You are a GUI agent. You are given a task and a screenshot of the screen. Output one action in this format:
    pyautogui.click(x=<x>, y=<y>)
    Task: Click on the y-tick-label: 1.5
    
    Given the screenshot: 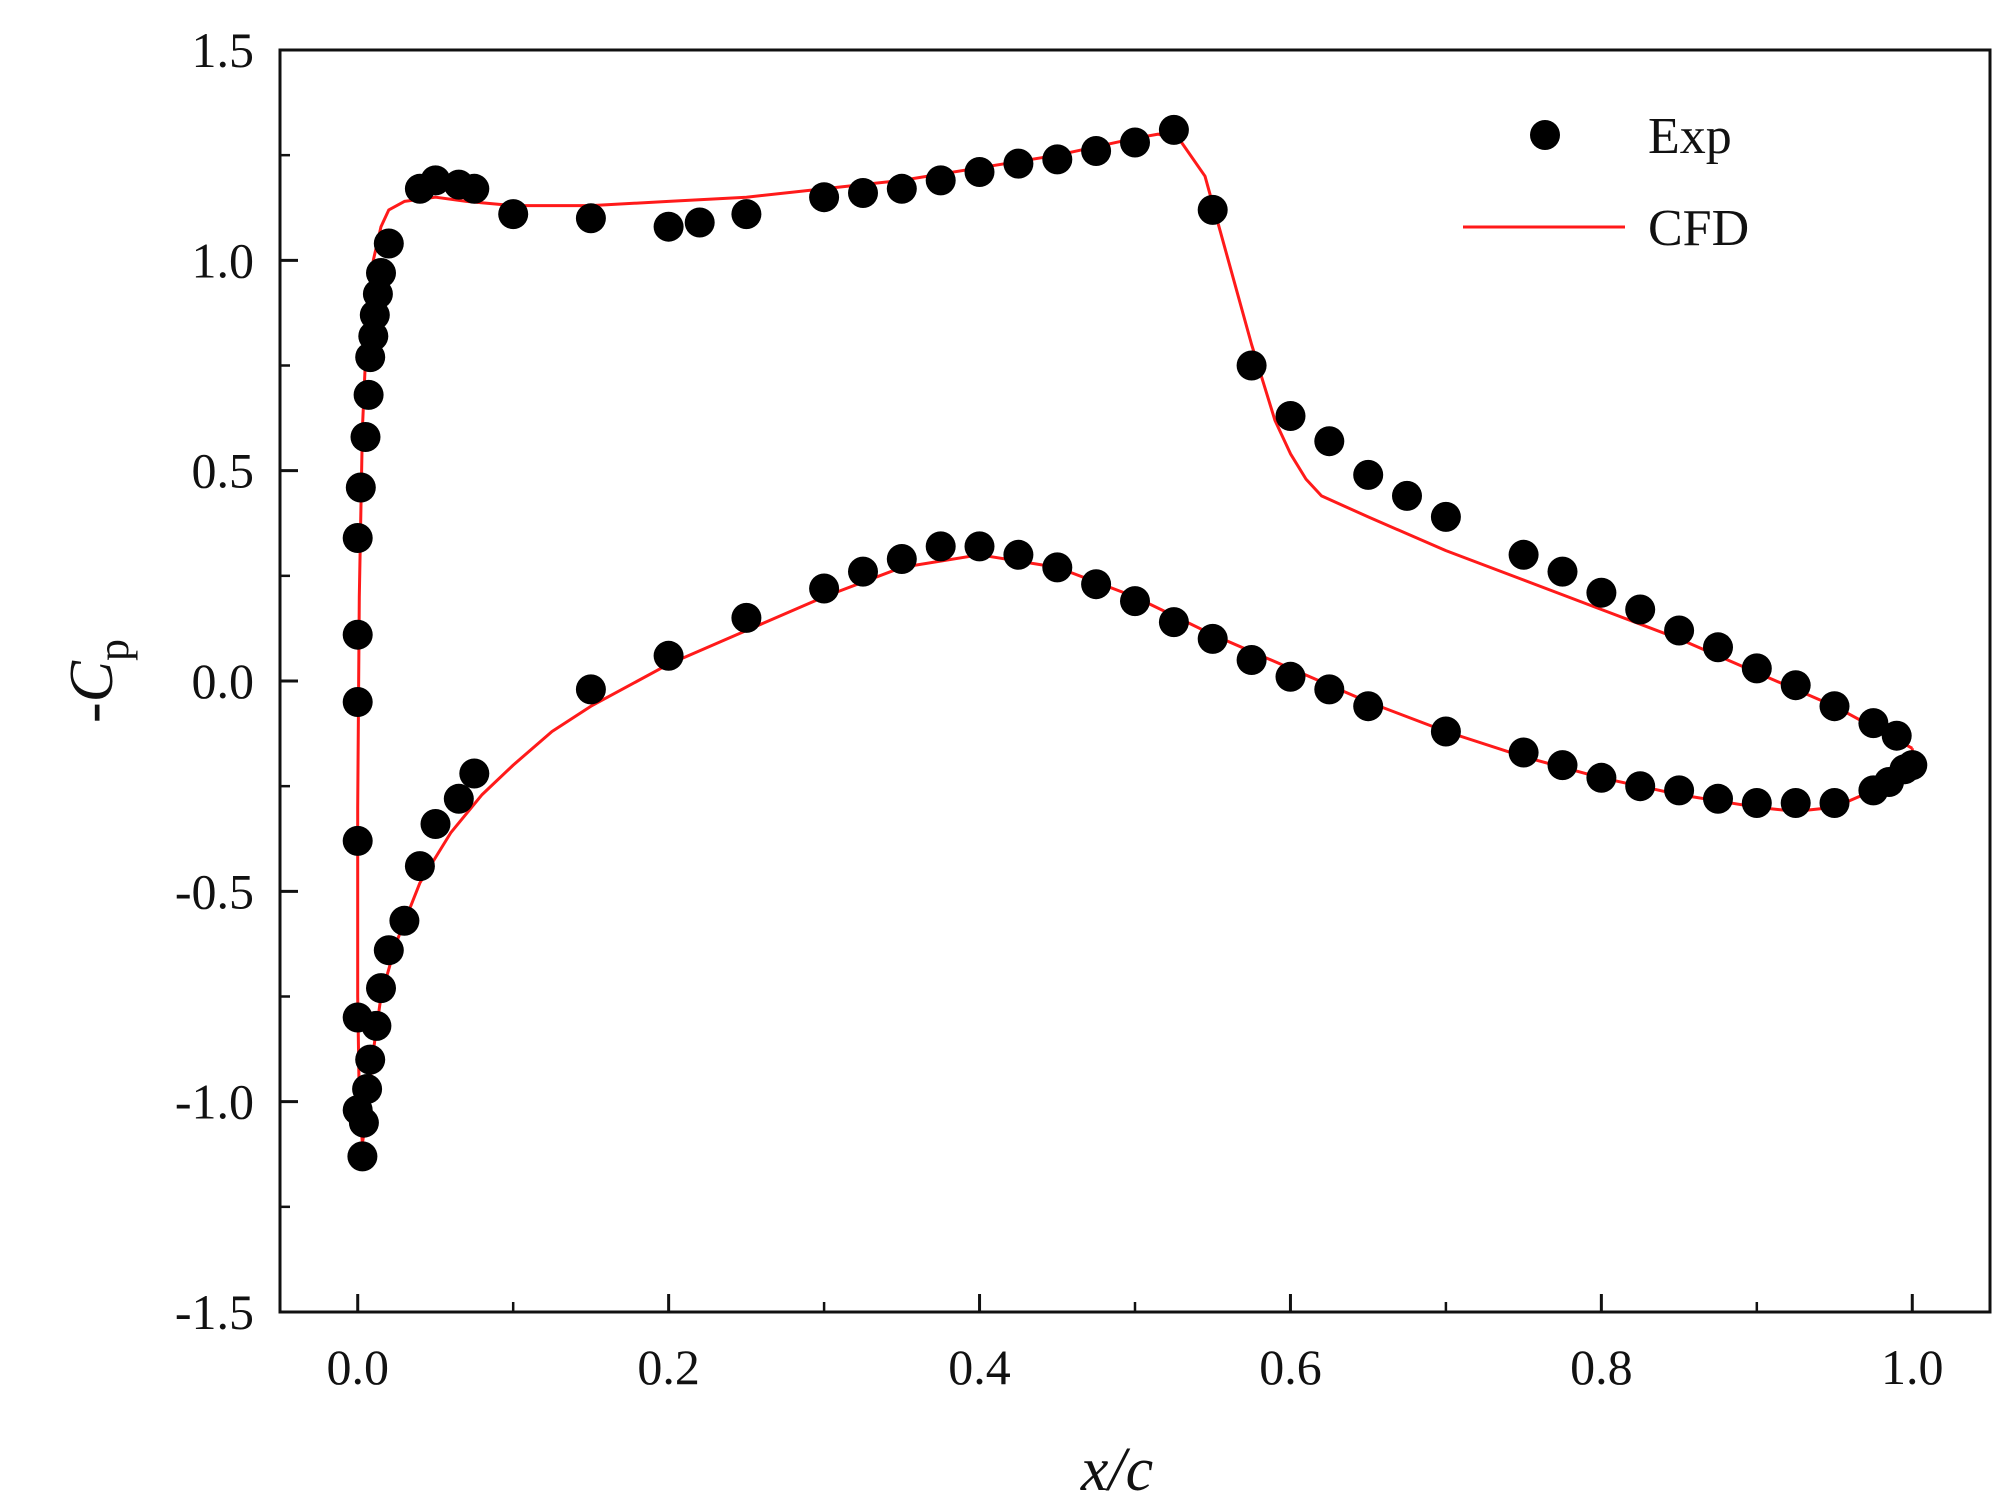 What is the action you would take?
    pyautogui.click(x=223, y=50)
    